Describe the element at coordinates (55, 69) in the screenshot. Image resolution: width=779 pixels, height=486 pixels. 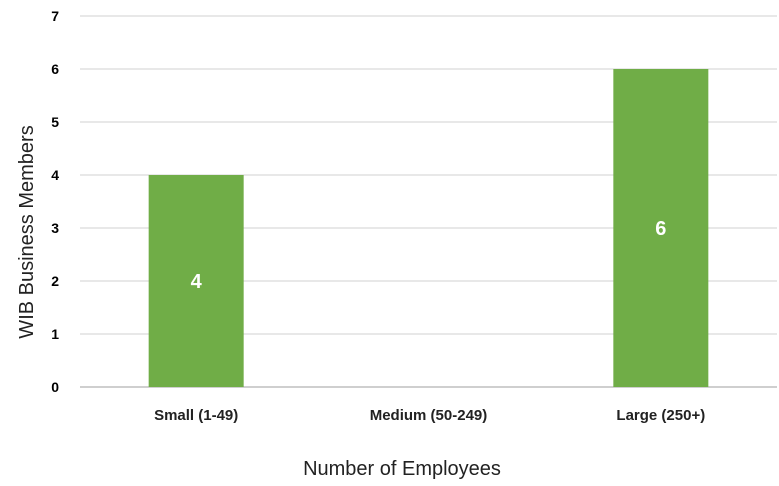
I see `y-tick-label: 6` at that location.